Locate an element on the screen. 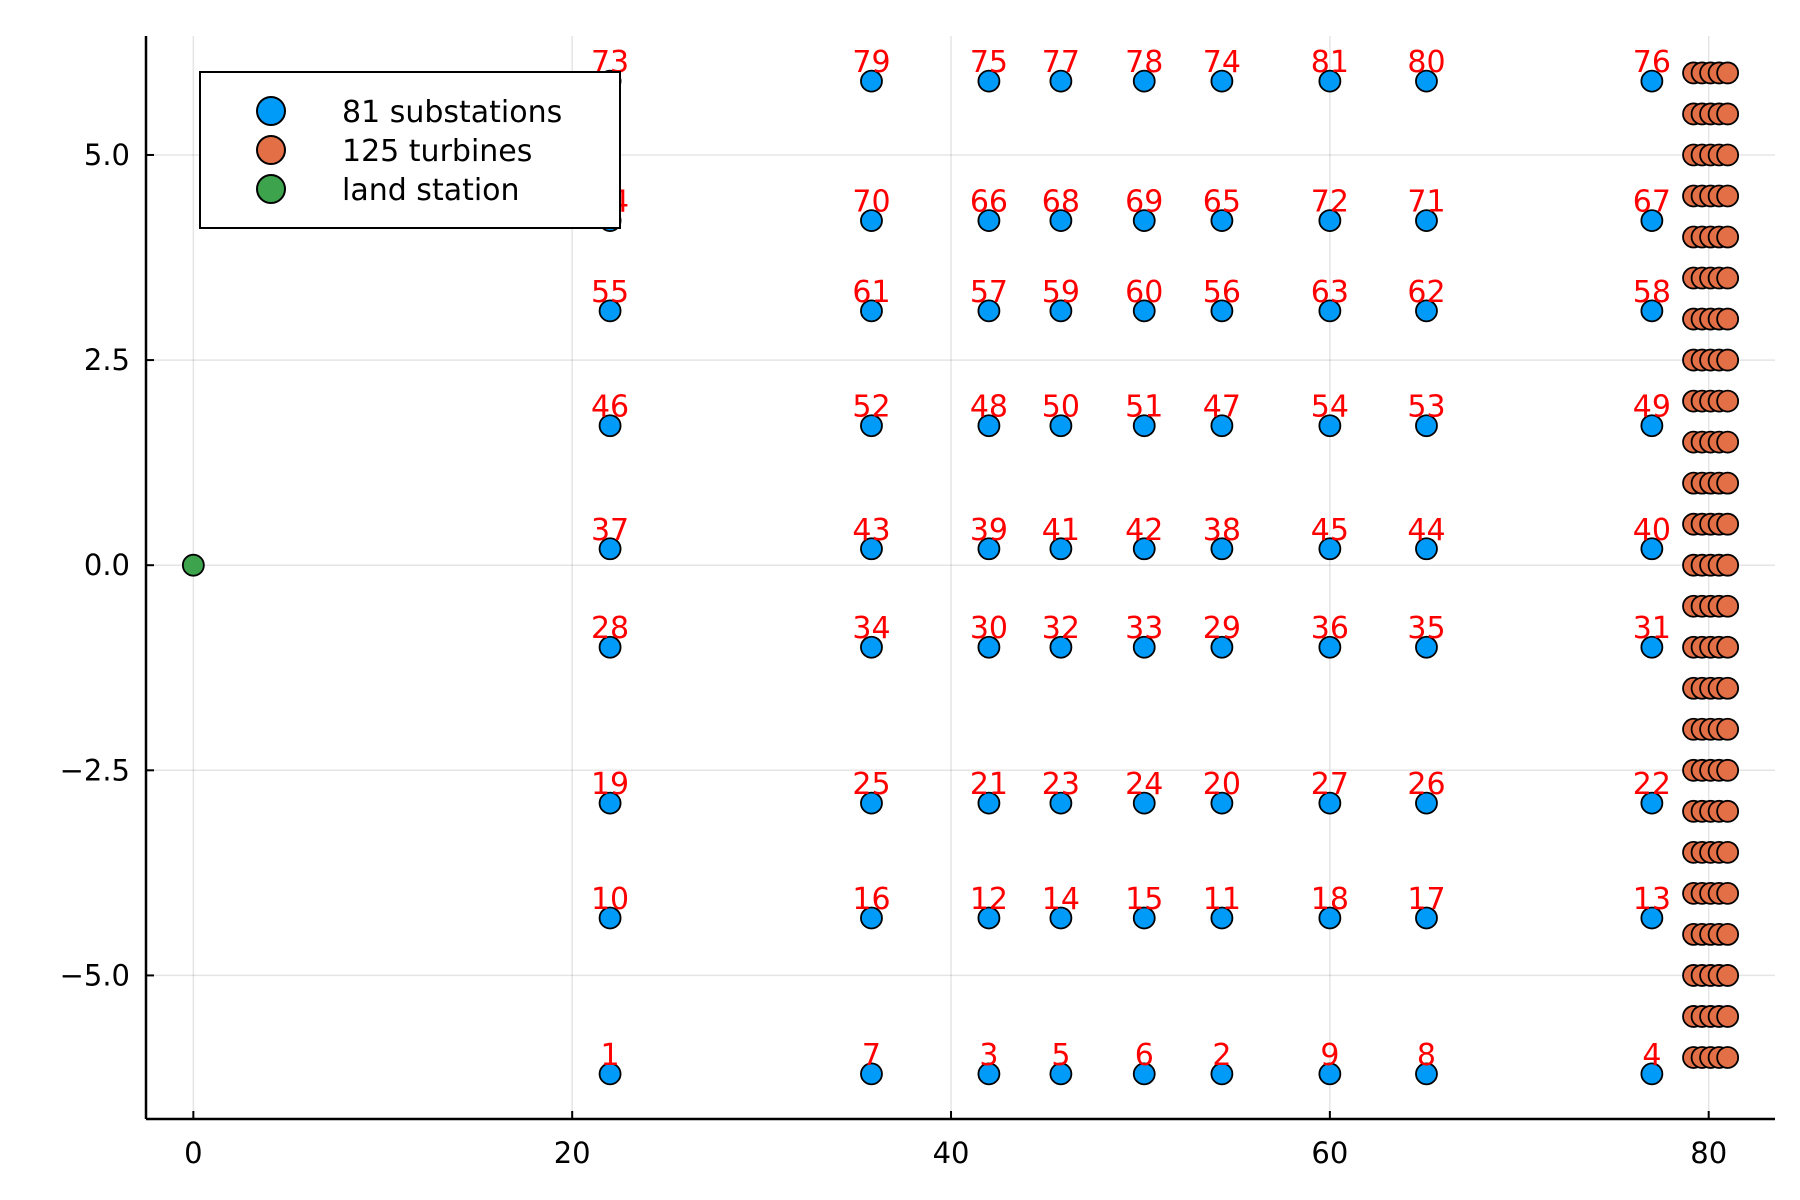  substation-label: 5 is located at coordinates (1060, 1055).